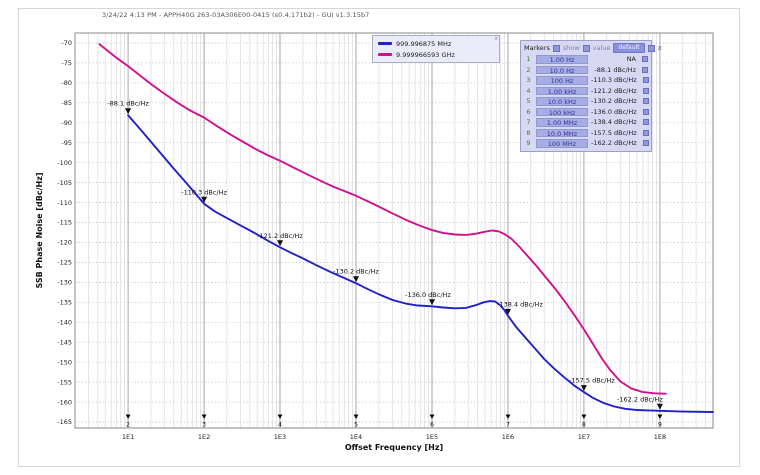 The width and height of the screenshot is (760, 475). I want to click on plot-legend: x 999.996875 MHz 9.999966593 GHz, so click(436, 49).